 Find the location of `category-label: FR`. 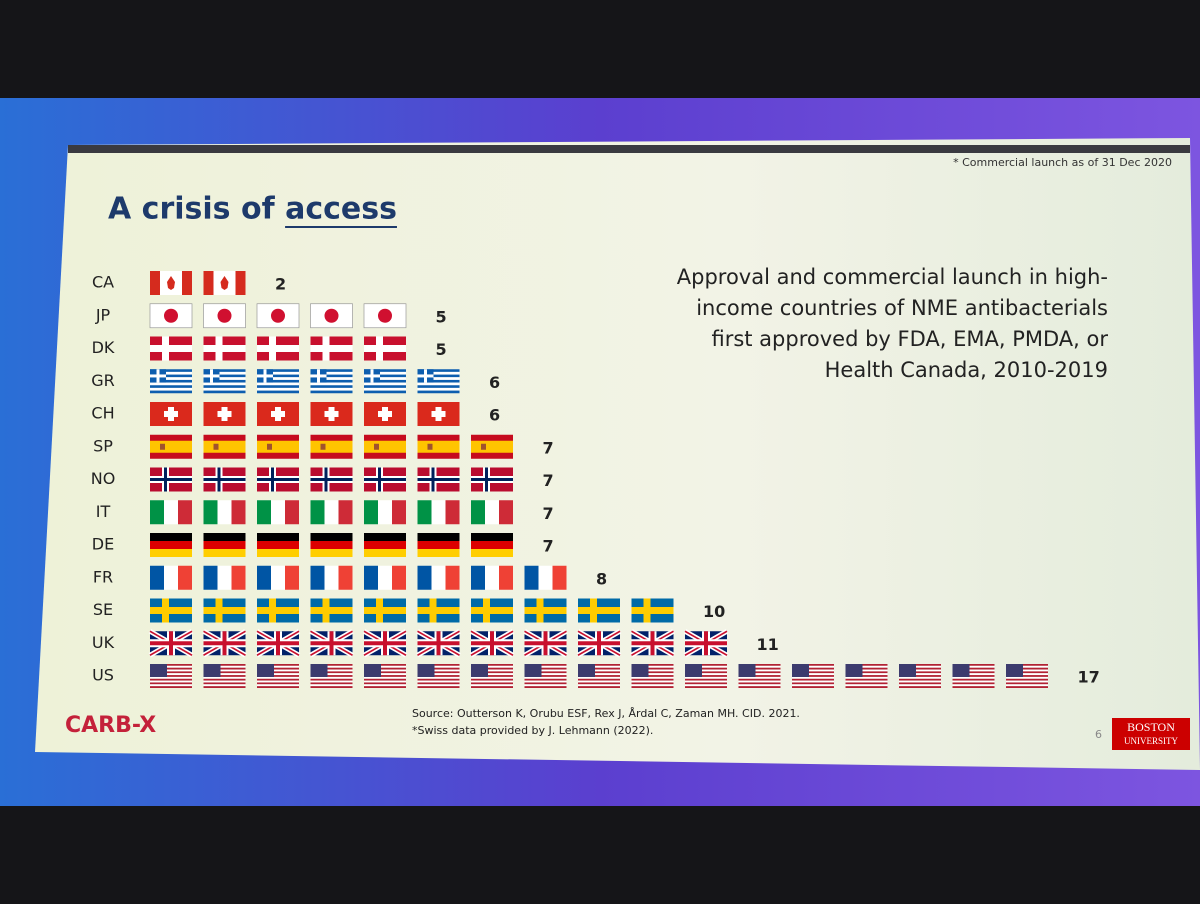

category-label: FR is located at coordinates (103, 576).